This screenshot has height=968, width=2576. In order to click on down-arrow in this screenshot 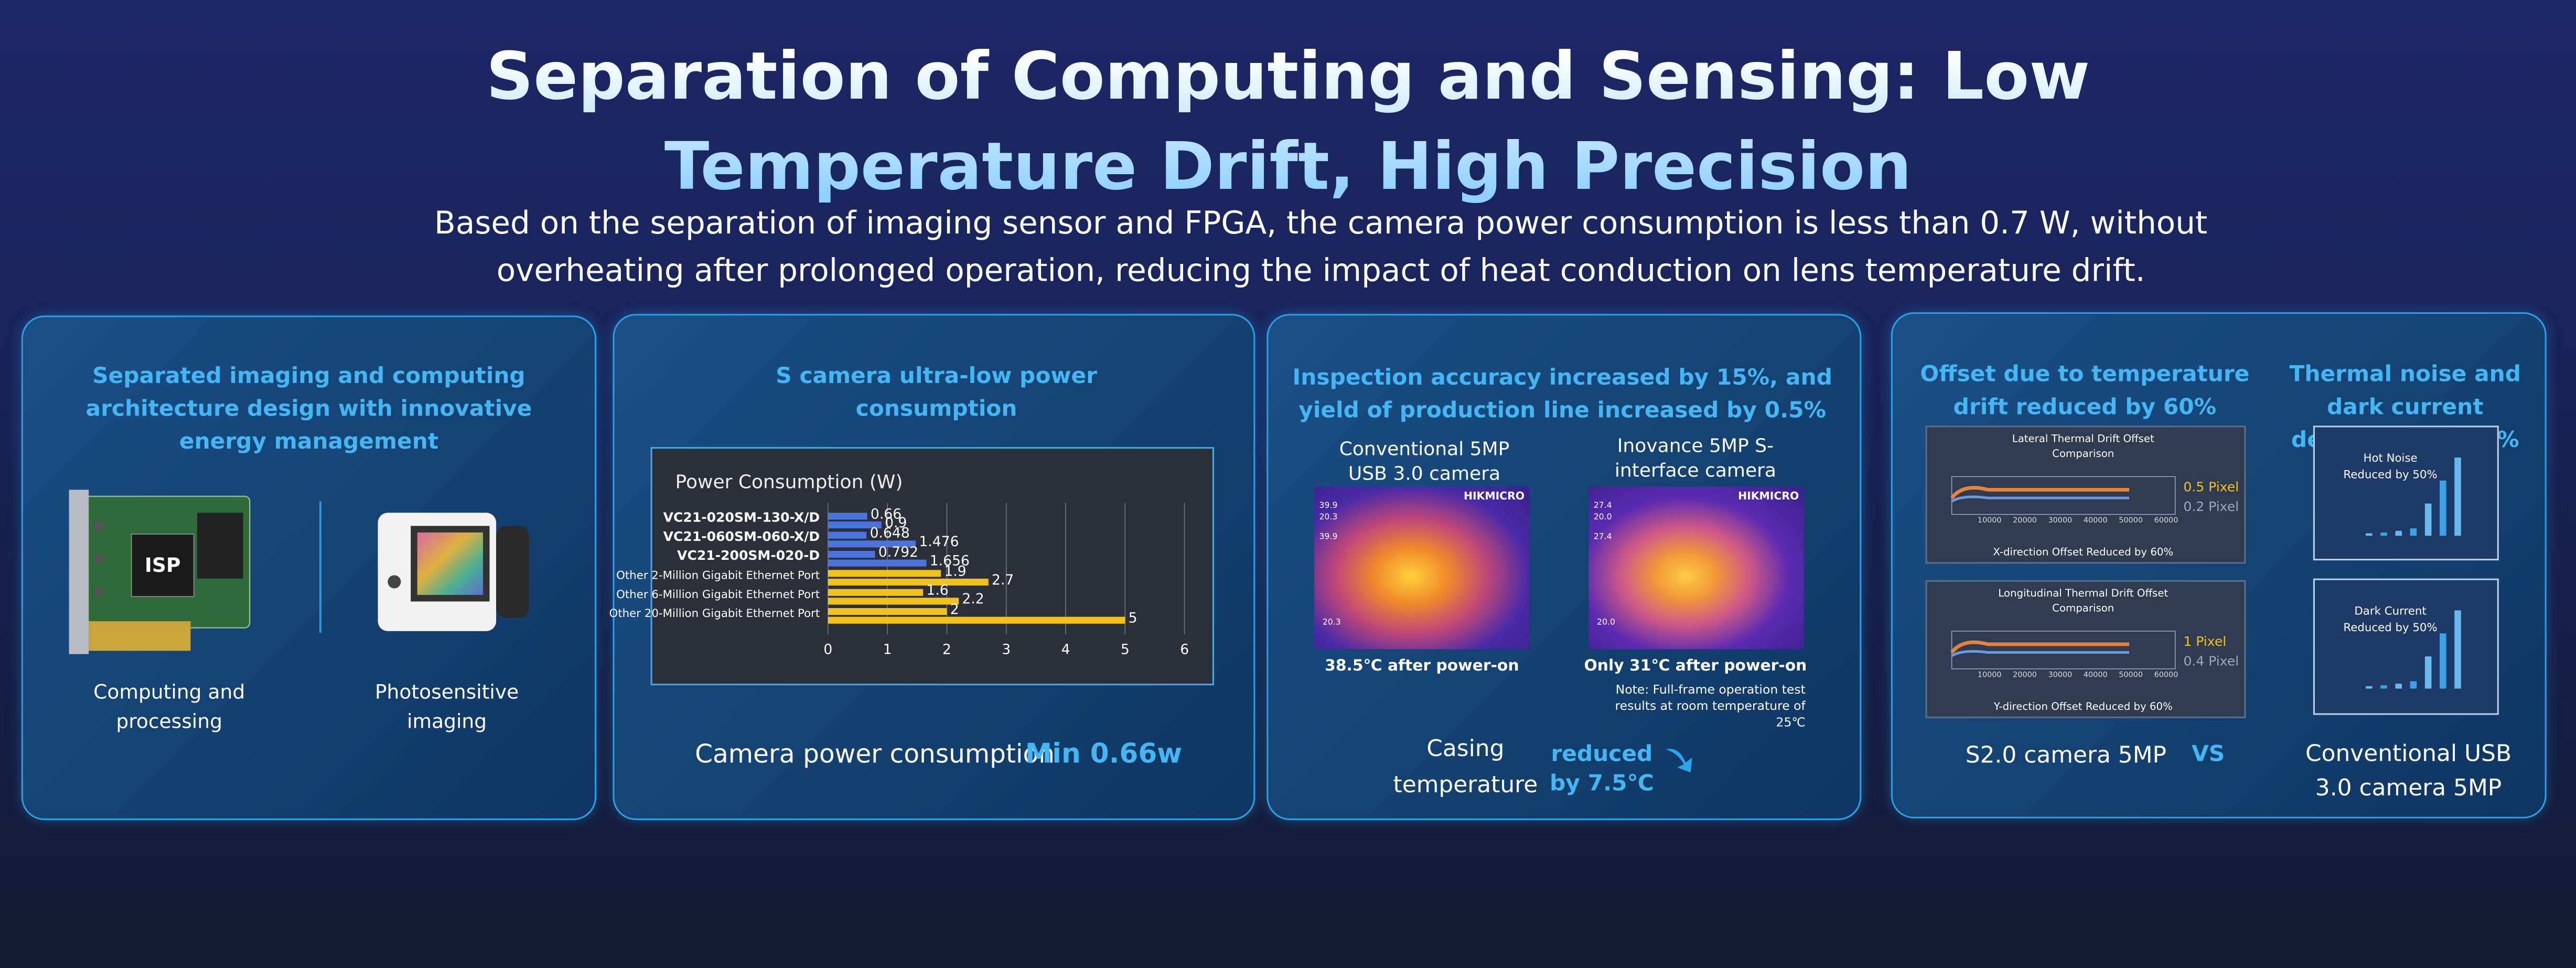, I will do `click(1679, 761)`.